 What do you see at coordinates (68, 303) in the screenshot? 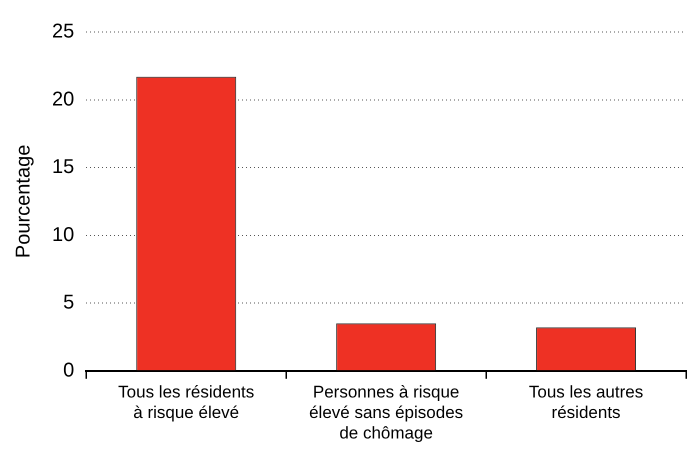
I see `y-tick-label: 5` at bounding box center [68, 303].